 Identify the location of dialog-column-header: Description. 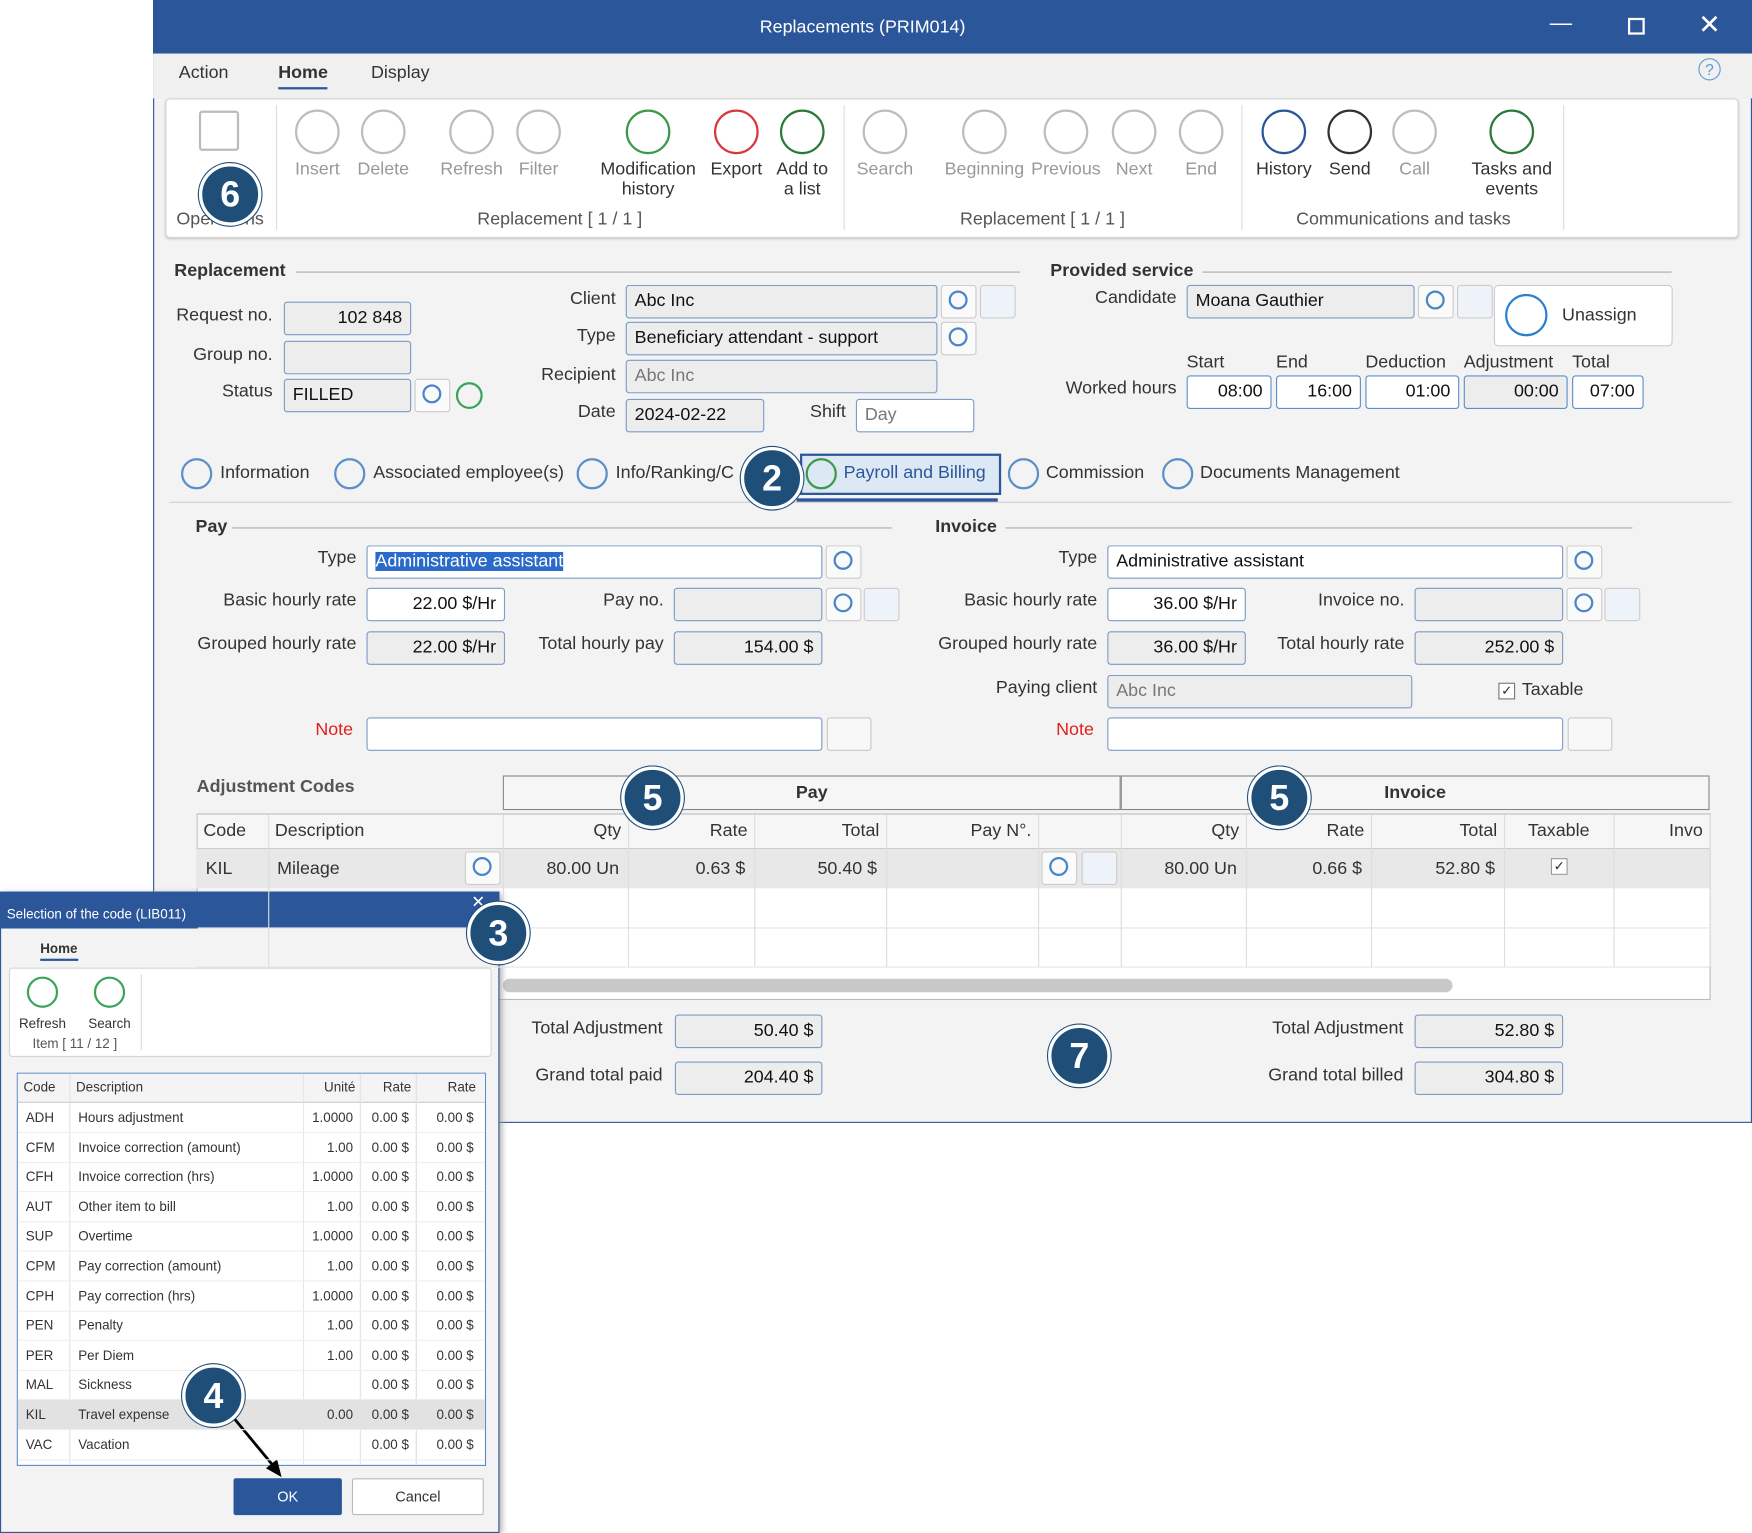
(109, 1087).